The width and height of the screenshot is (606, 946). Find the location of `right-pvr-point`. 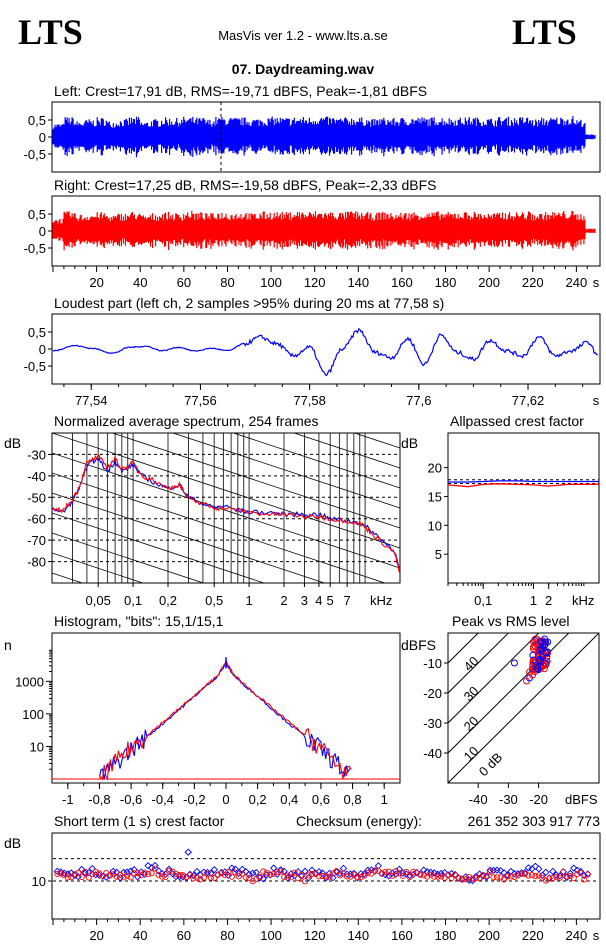

right-pvr-point is located at coordinates (527, 681).